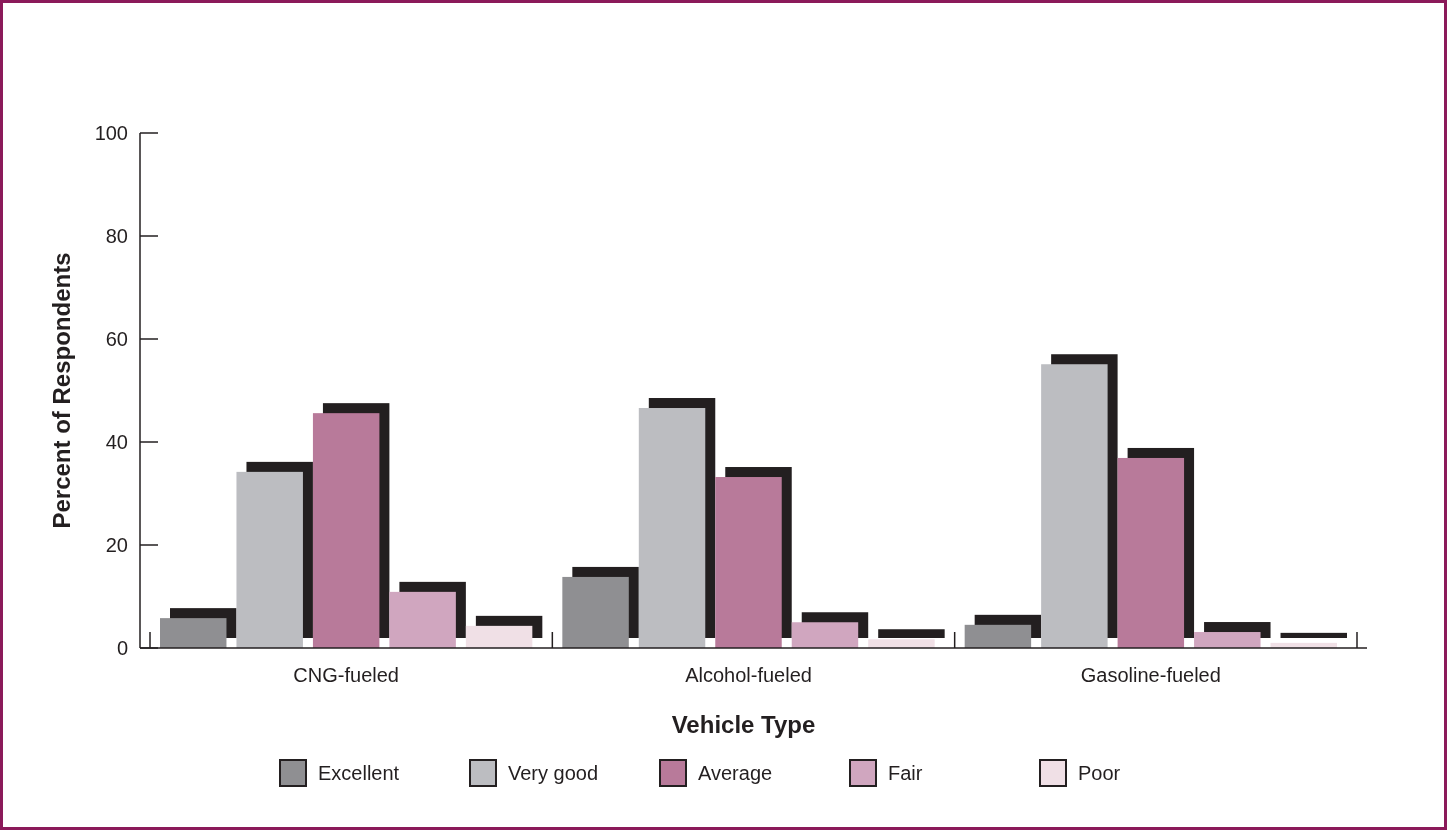  Describe the element at coordinates (61, 390) in the screenshot. I see `y-axis-title: Percent of Respondents` at that location.